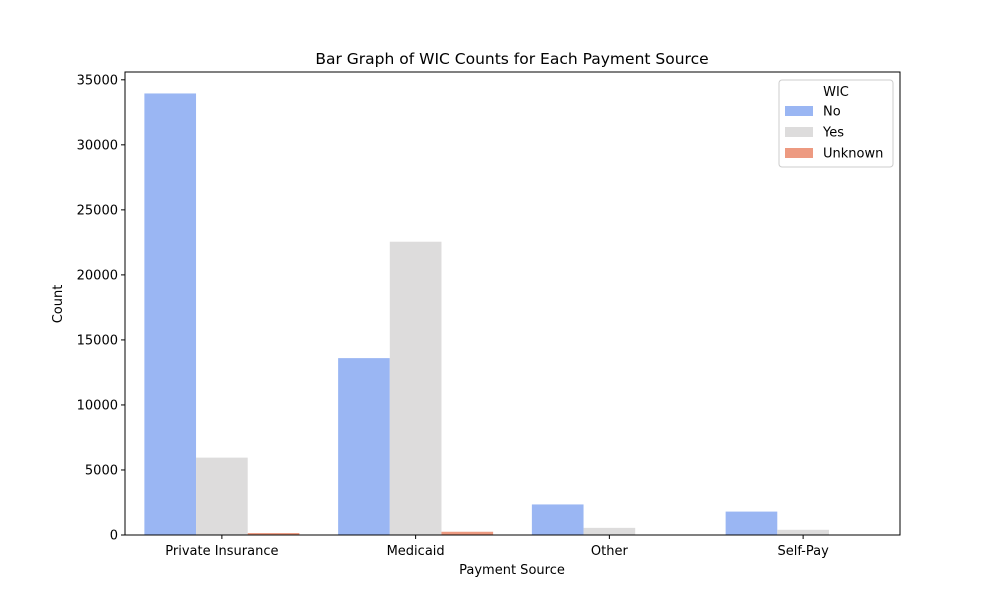  I want to click on legend-swatch-unknown, so click(799, 153).